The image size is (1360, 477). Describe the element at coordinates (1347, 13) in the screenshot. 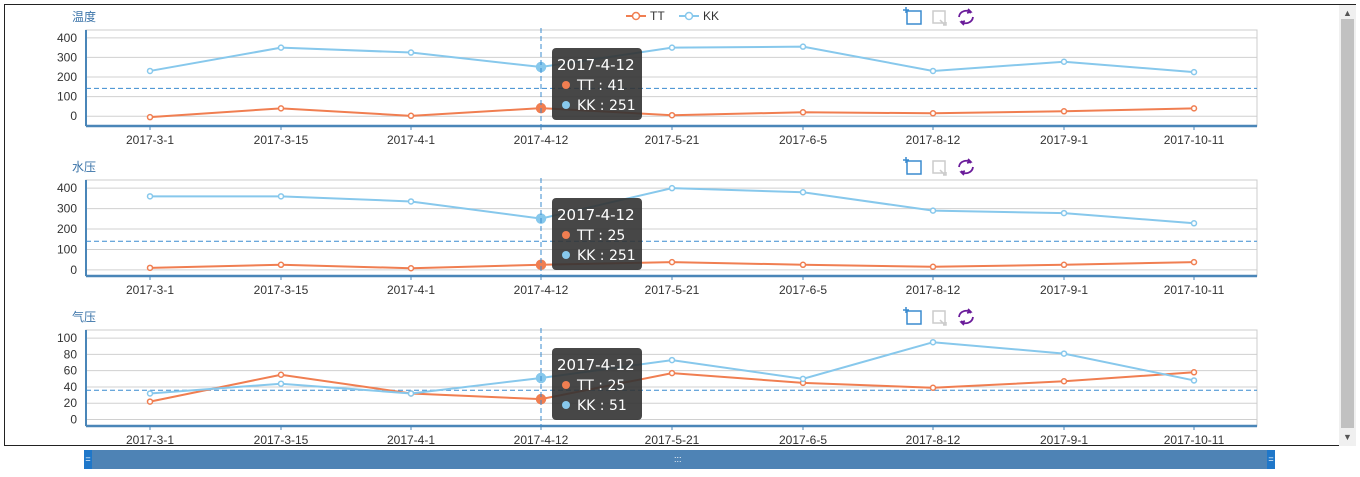

I see `scroll-up-button: ▲` at that location.